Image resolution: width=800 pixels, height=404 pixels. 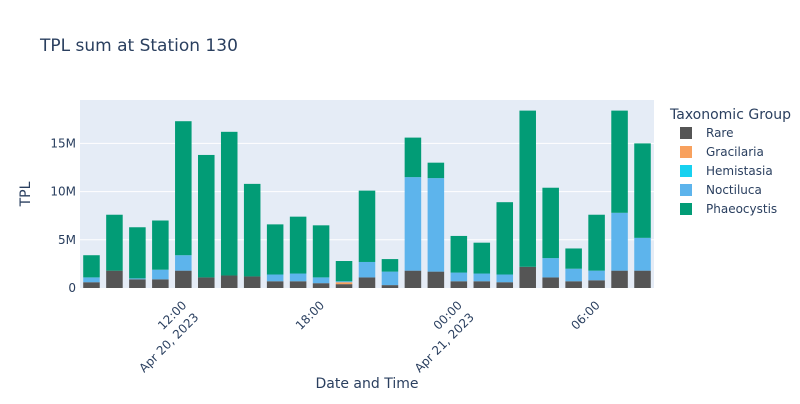 I want to click on y-axis: 0 5M 10M 15M, so click(x=63, y=215).